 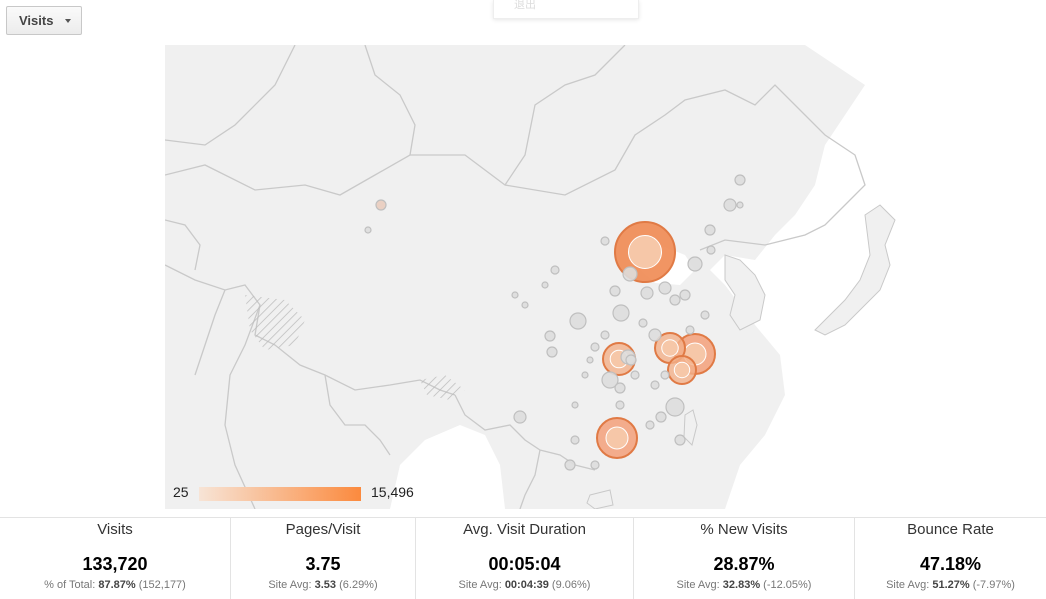 What do you see at coordinates (524, 564) in the screenshot?
I see `scorecard-value: 00:05:04` at bounding box center [524, 564].